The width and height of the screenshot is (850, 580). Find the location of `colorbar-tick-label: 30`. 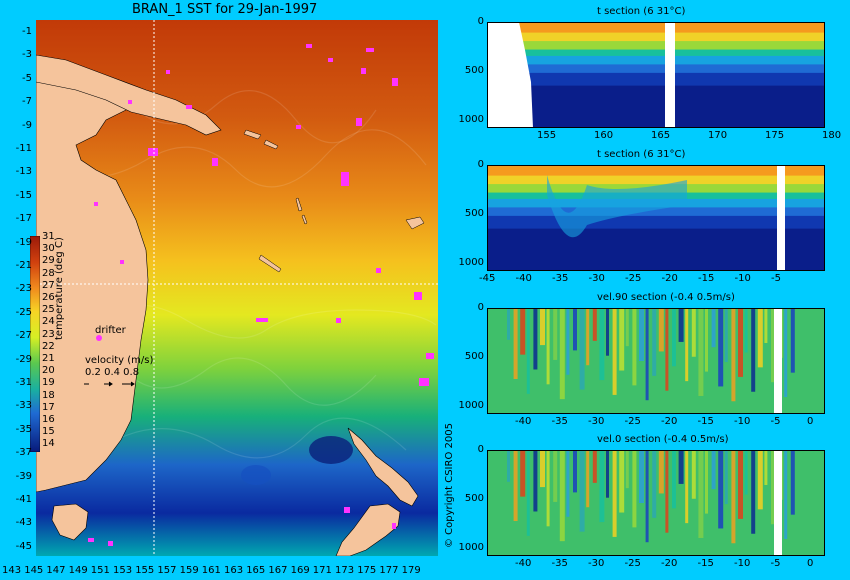

colorbar-tick-label: 30 is located at coordinates (48, 249).